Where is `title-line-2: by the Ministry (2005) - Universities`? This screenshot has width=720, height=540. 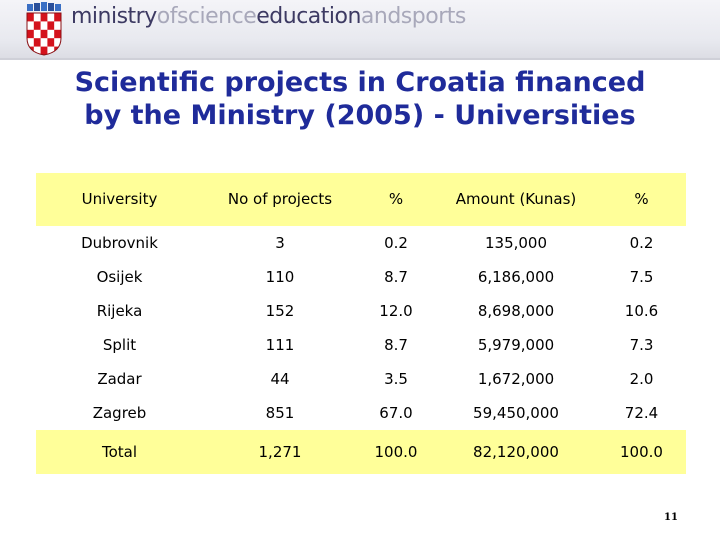
title-line-2: by the Ministry (2005) - Universities is located at coordinates (360, 115).